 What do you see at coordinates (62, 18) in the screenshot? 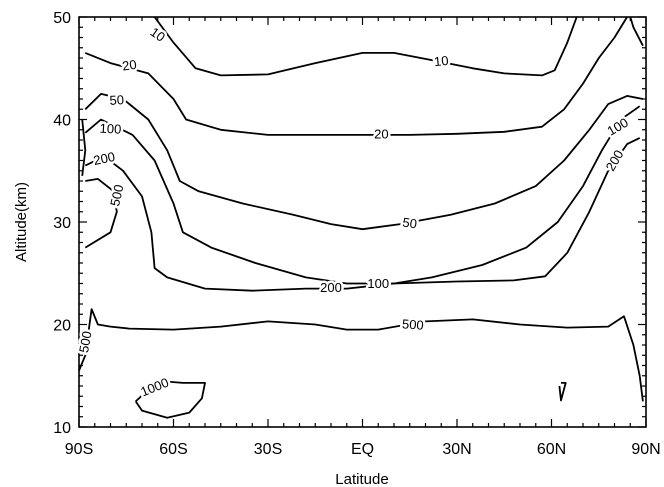
I see `y-tick-label: 50` at bounding box center [62, 18].